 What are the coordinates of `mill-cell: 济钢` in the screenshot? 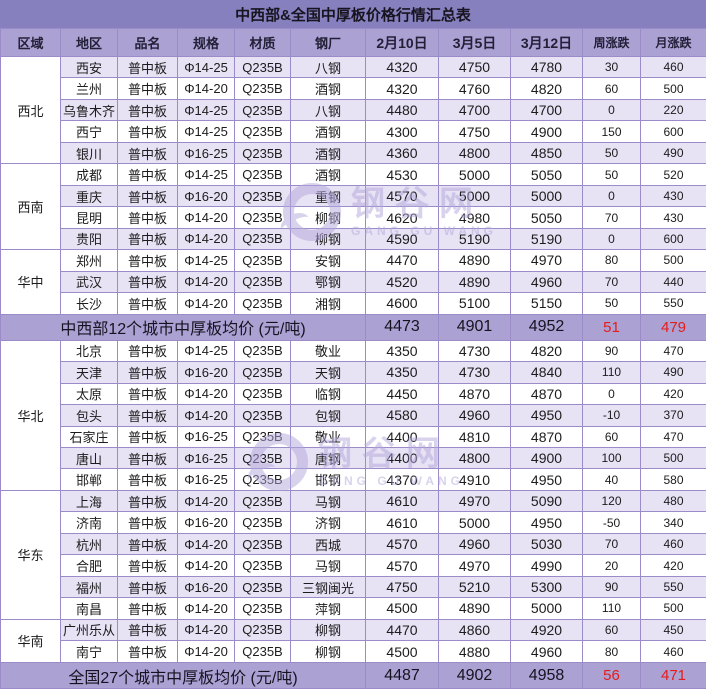 It's located at (328, 522).